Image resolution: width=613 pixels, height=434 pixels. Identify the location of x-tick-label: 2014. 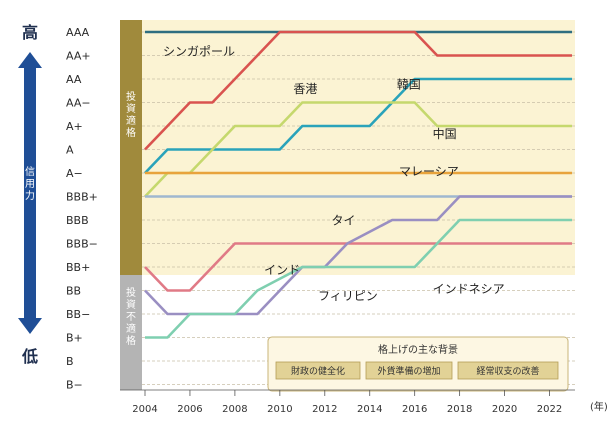
(369, 409).